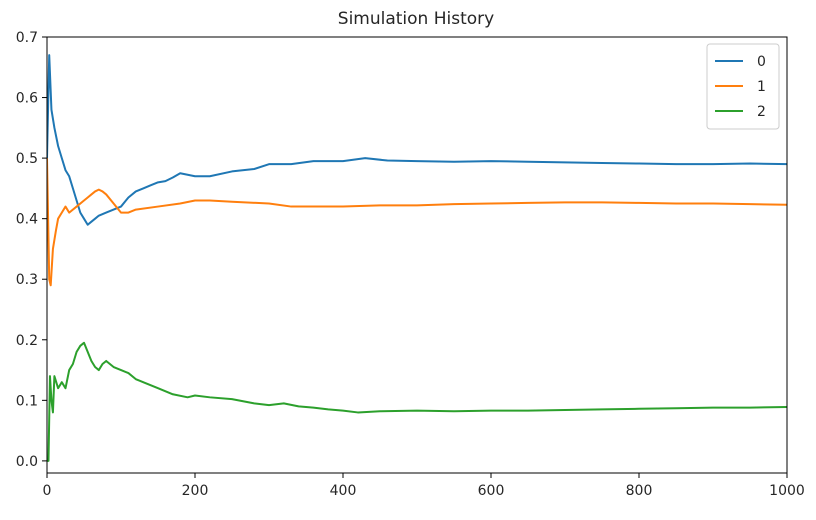 This screenshot has height=520, width=816. I want to click on x-tick-label: 400, so click(343, 491).